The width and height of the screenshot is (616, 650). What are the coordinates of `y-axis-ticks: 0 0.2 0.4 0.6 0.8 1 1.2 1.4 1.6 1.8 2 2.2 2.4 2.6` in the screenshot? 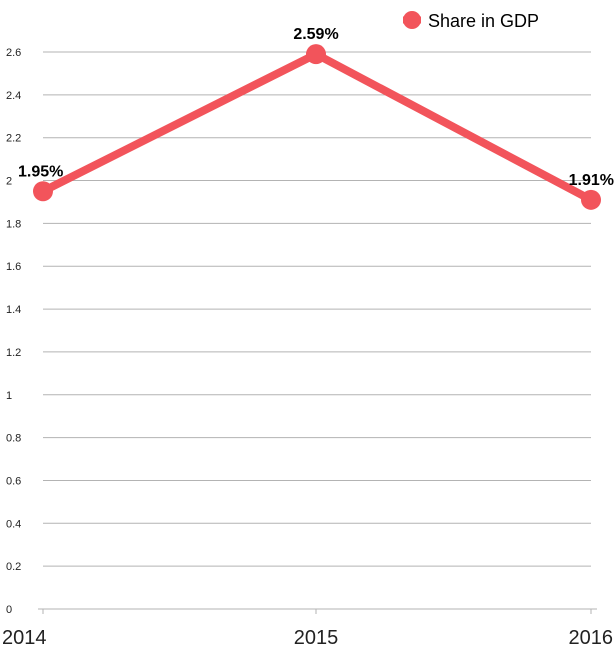 It's located at (13, 331).